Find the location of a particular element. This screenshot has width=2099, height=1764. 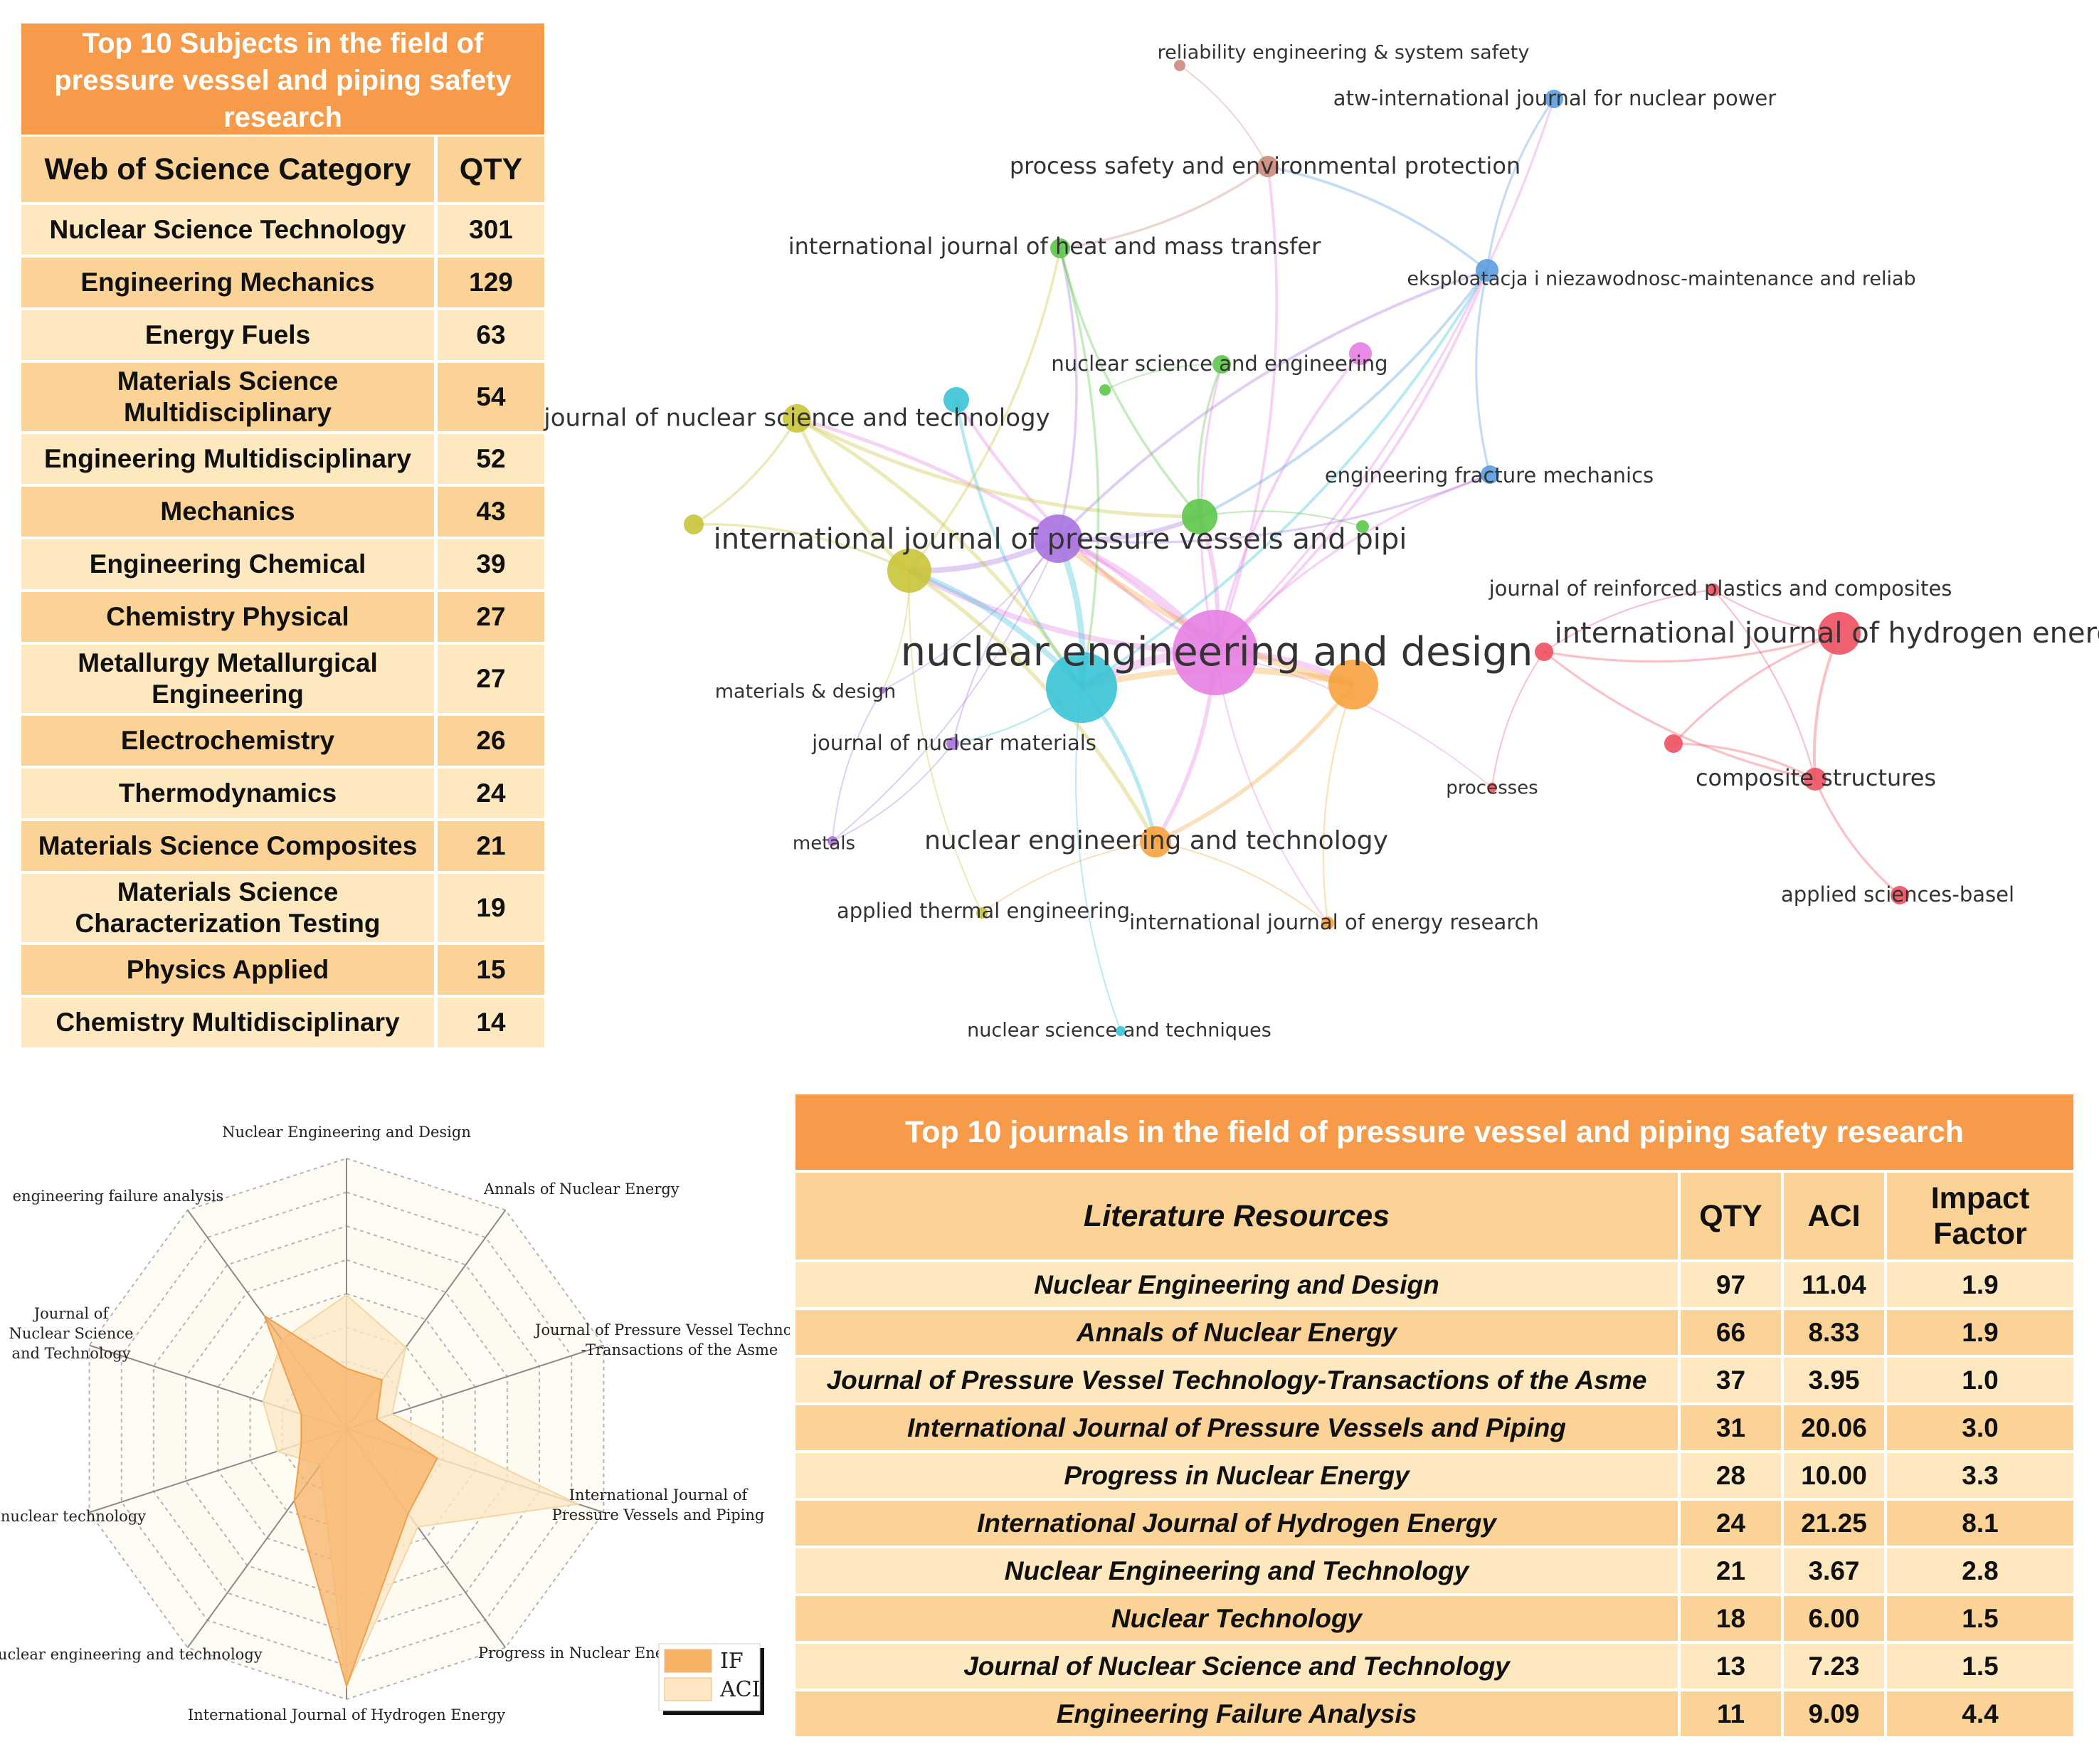

aci-cell: 9.09 is located at coordinates (1834, 1714).